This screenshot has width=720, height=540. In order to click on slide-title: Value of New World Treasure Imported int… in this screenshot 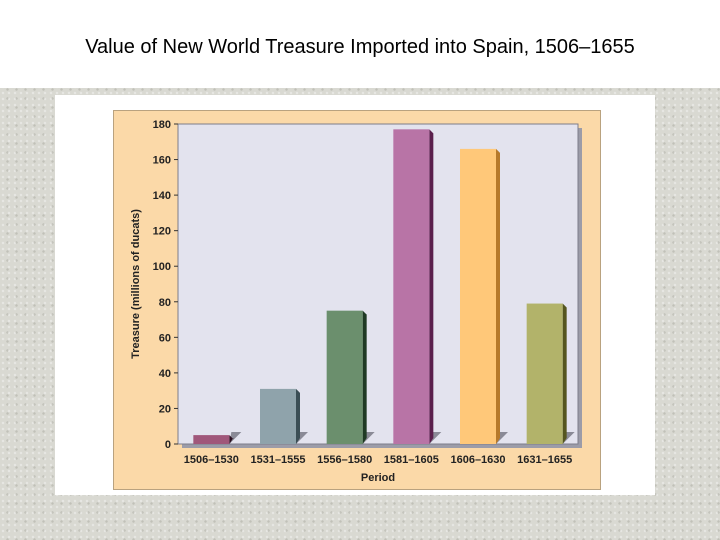, I will do `click(360, 47)`.